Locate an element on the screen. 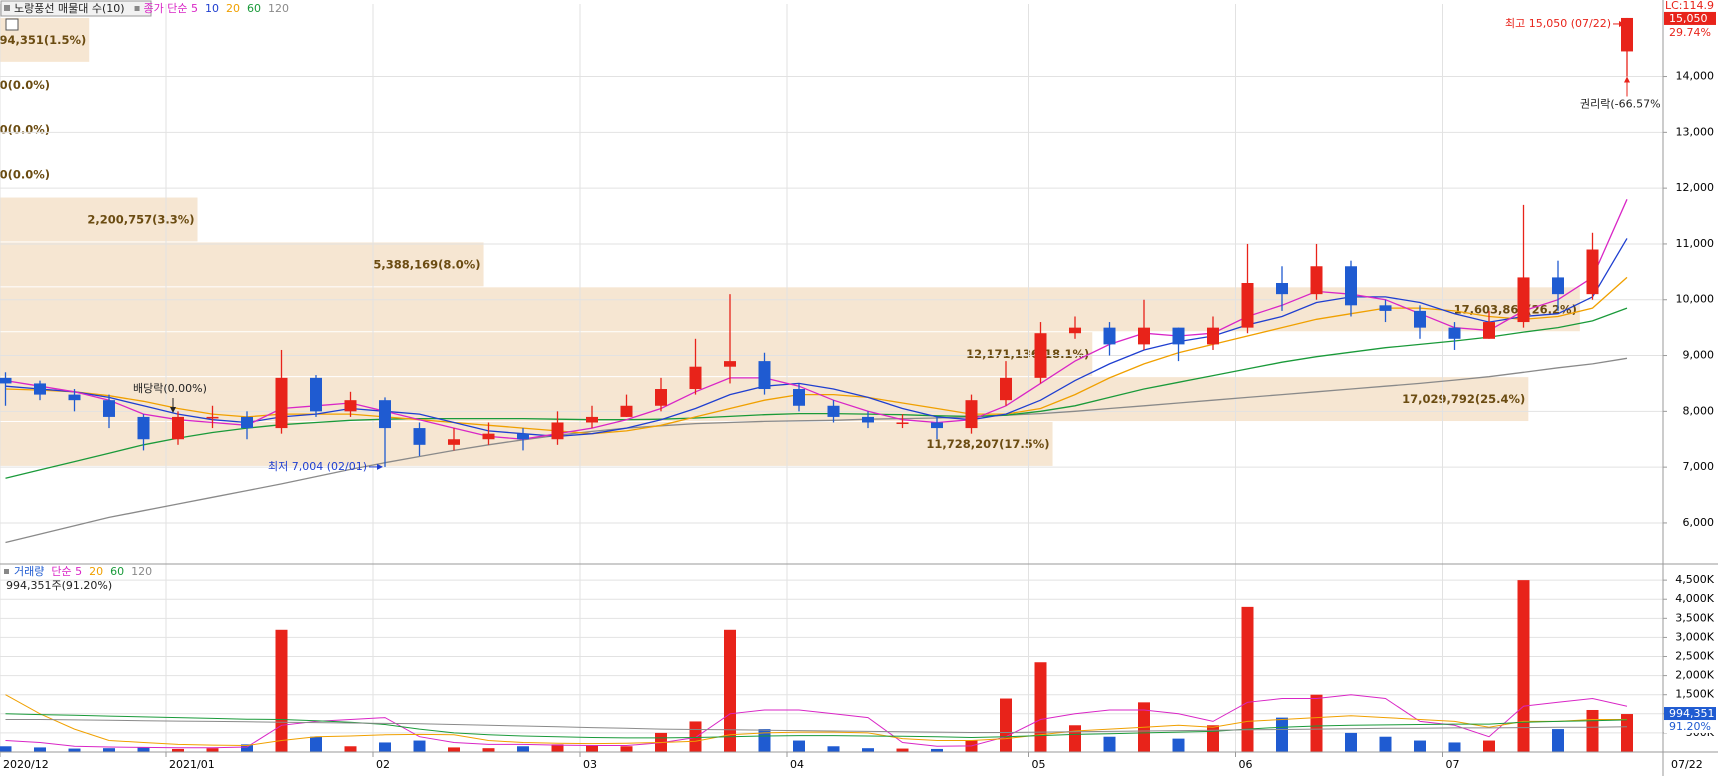 The image size is (1718, 776). y-tick-label: 3,000K is located at coordinates (1694, 636).